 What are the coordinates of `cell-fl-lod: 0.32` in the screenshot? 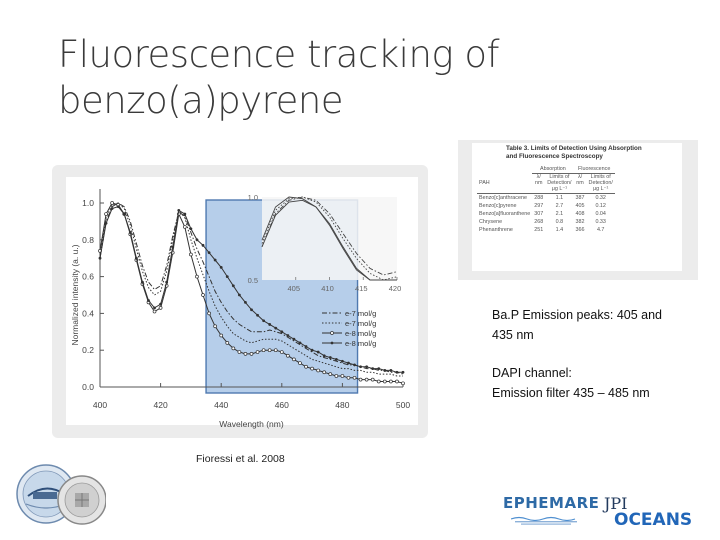 It's located at (600, 197).